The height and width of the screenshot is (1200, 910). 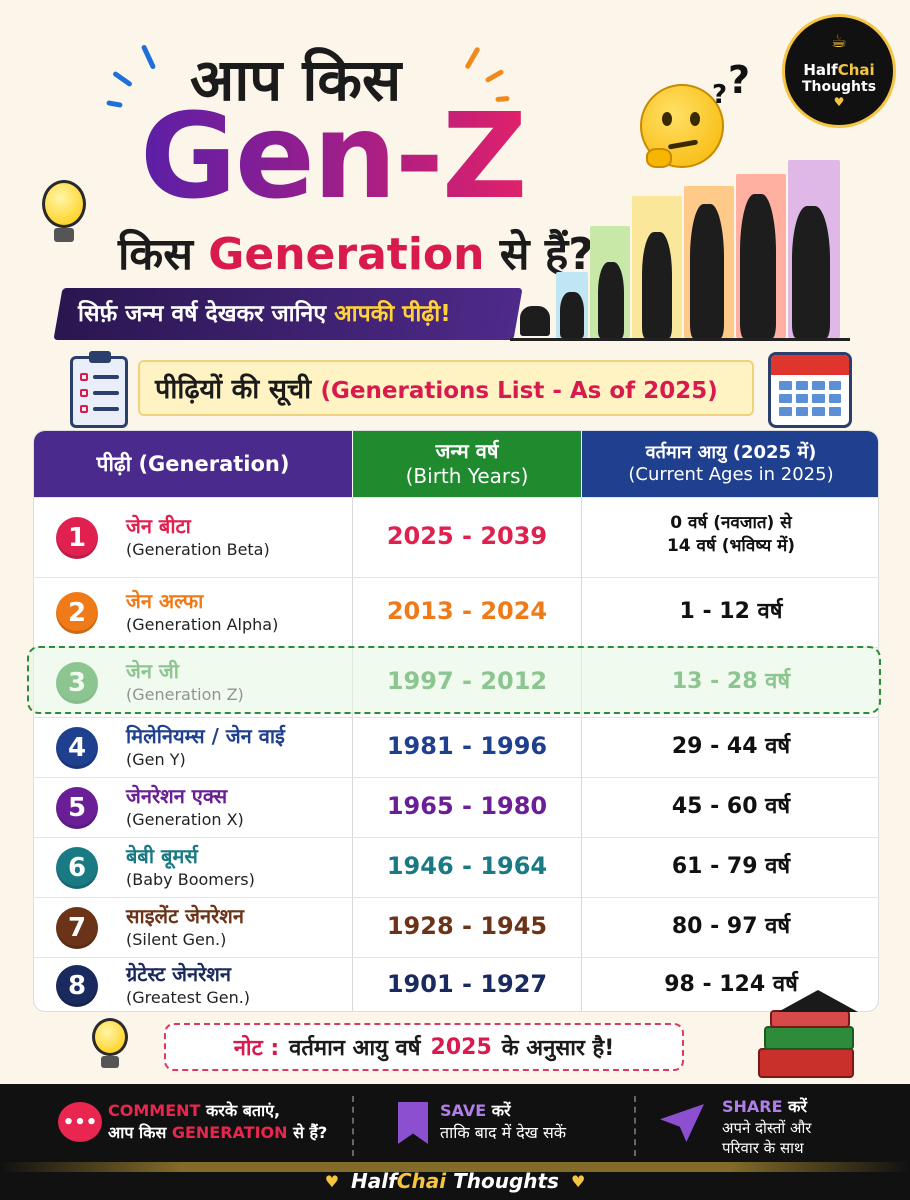 What do you see at coordinates (77, 986) in the screenshot?
I see `generation-number: 8` at bounding box center [77, 986].